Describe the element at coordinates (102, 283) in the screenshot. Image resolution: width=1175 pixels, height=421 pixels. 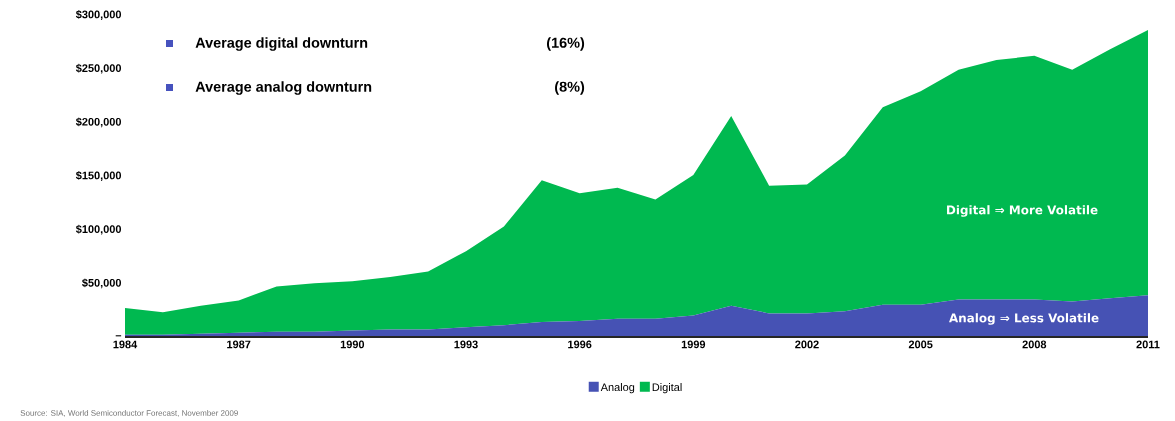
I see `y-tick-label: $50,000` at that location.